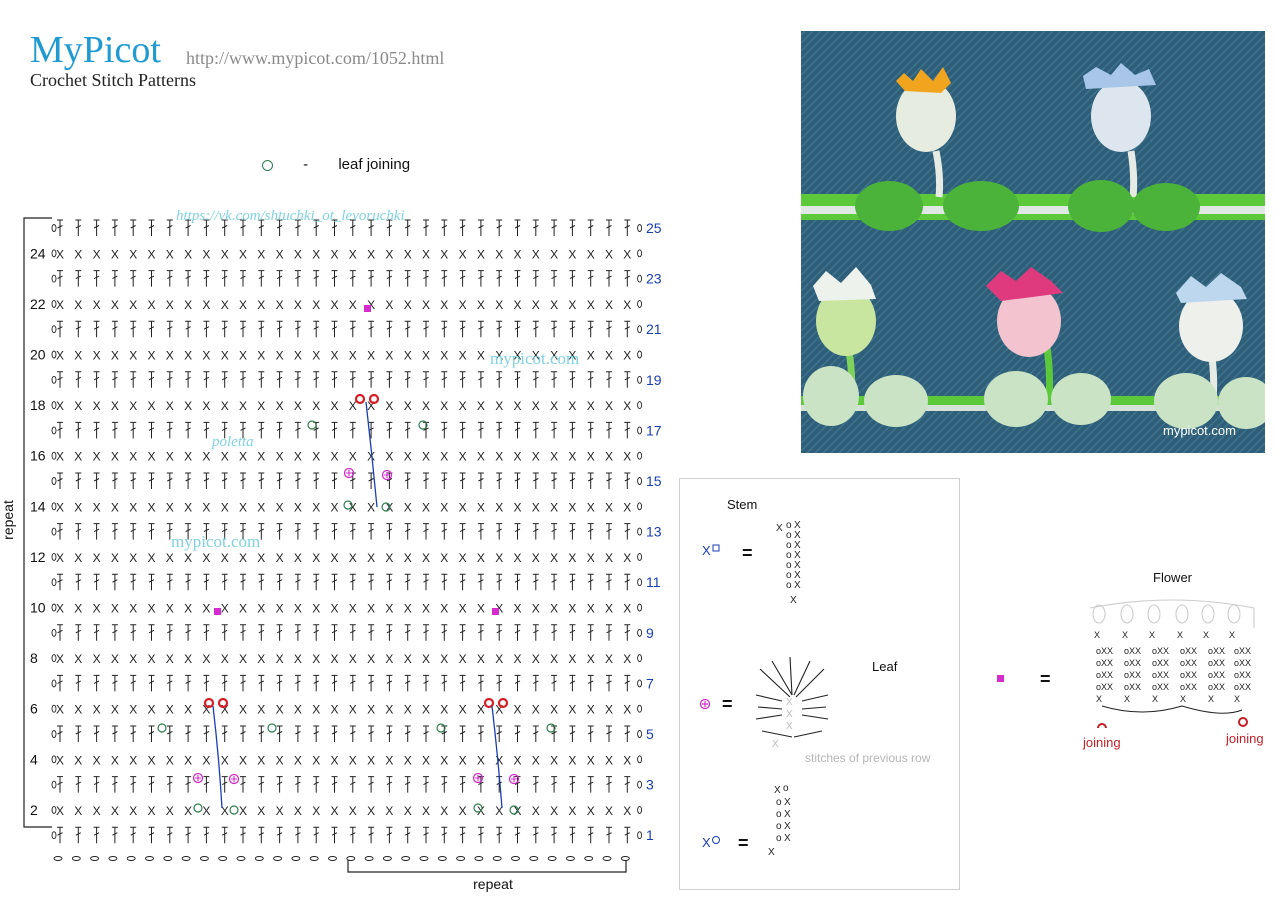 Image resolution: width=1280 pixels, height=914 pixels. Describe the element at coordinates (374, 399) in the screenshot. I see `joining-marker` at that location.